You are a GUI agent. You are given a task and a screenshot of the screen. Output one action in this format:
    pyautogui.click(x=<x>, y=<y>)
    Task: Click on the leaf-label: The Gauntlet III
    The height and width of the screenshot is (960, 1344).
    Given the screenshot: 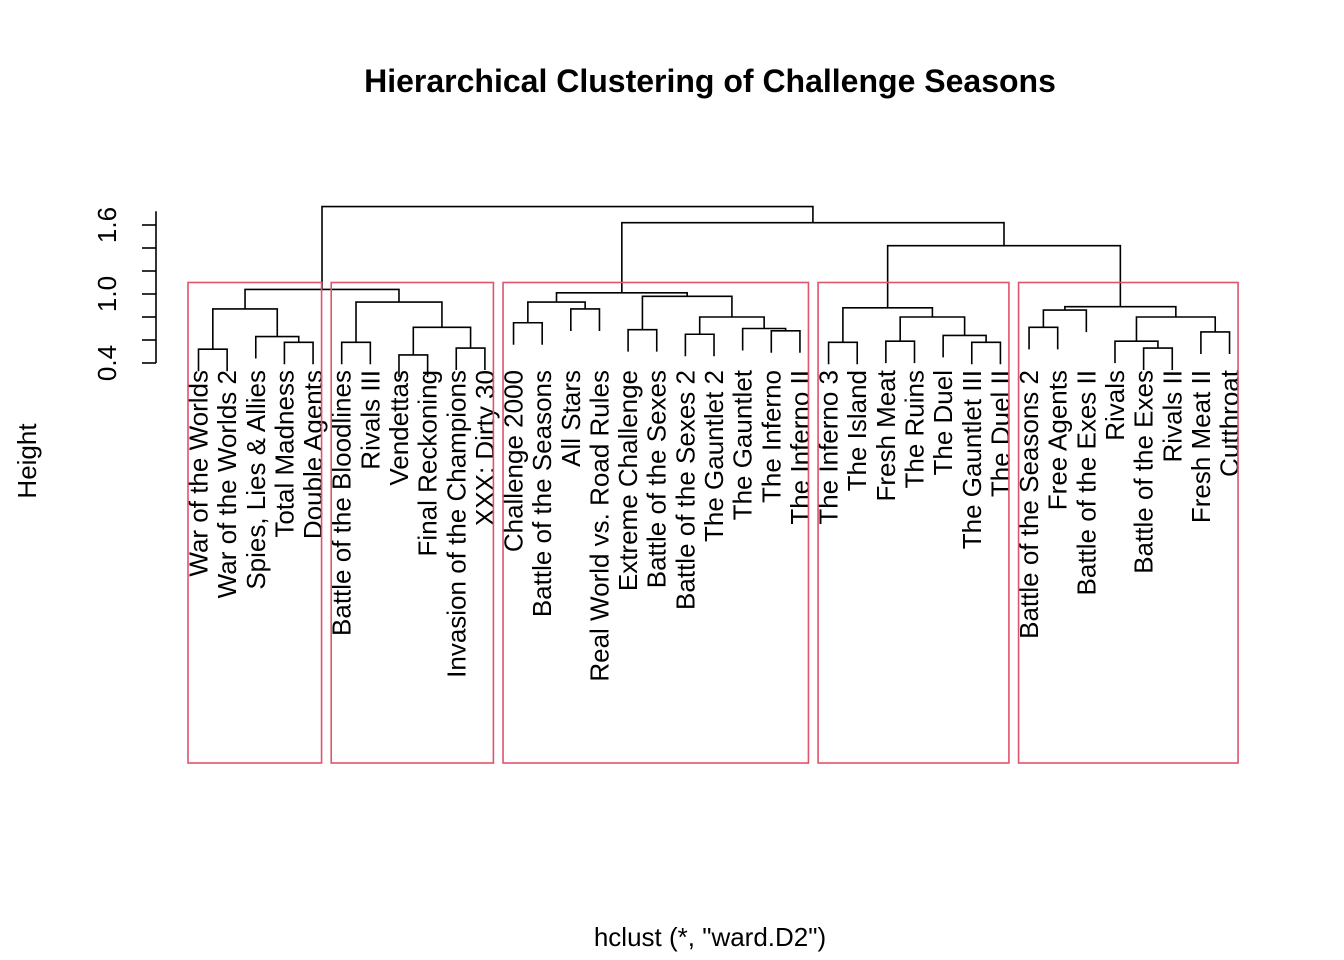 What is the action you would take?
    pyautogui.click(x=972, y=459)
    